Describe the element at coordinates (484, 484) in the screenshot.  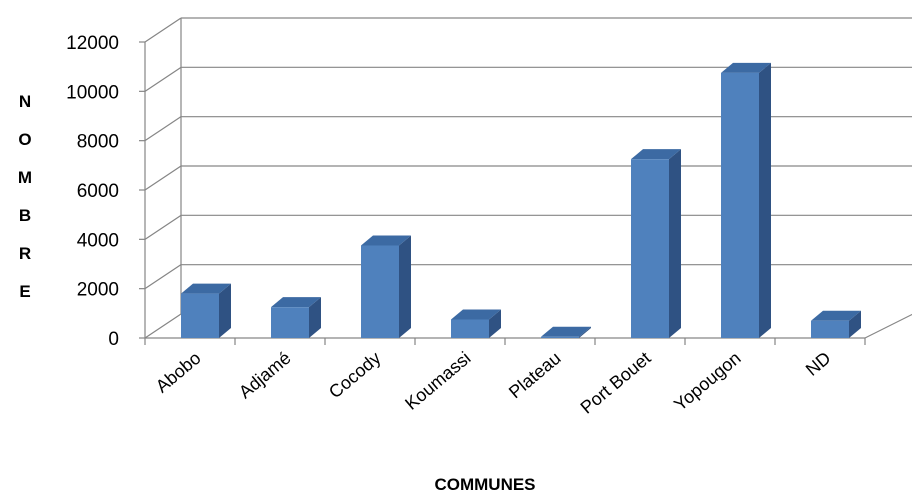
I see `x-axis-title: COMMUNES` at that location.